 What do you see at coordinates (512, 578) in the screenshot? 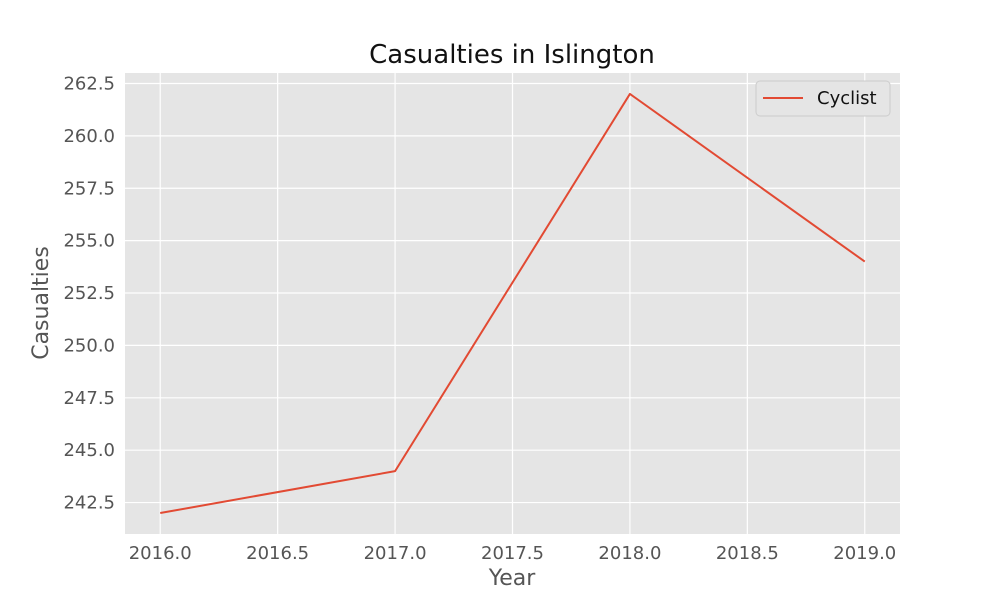
I see `x-axis-title: Year` at bounding box center [512, 578].